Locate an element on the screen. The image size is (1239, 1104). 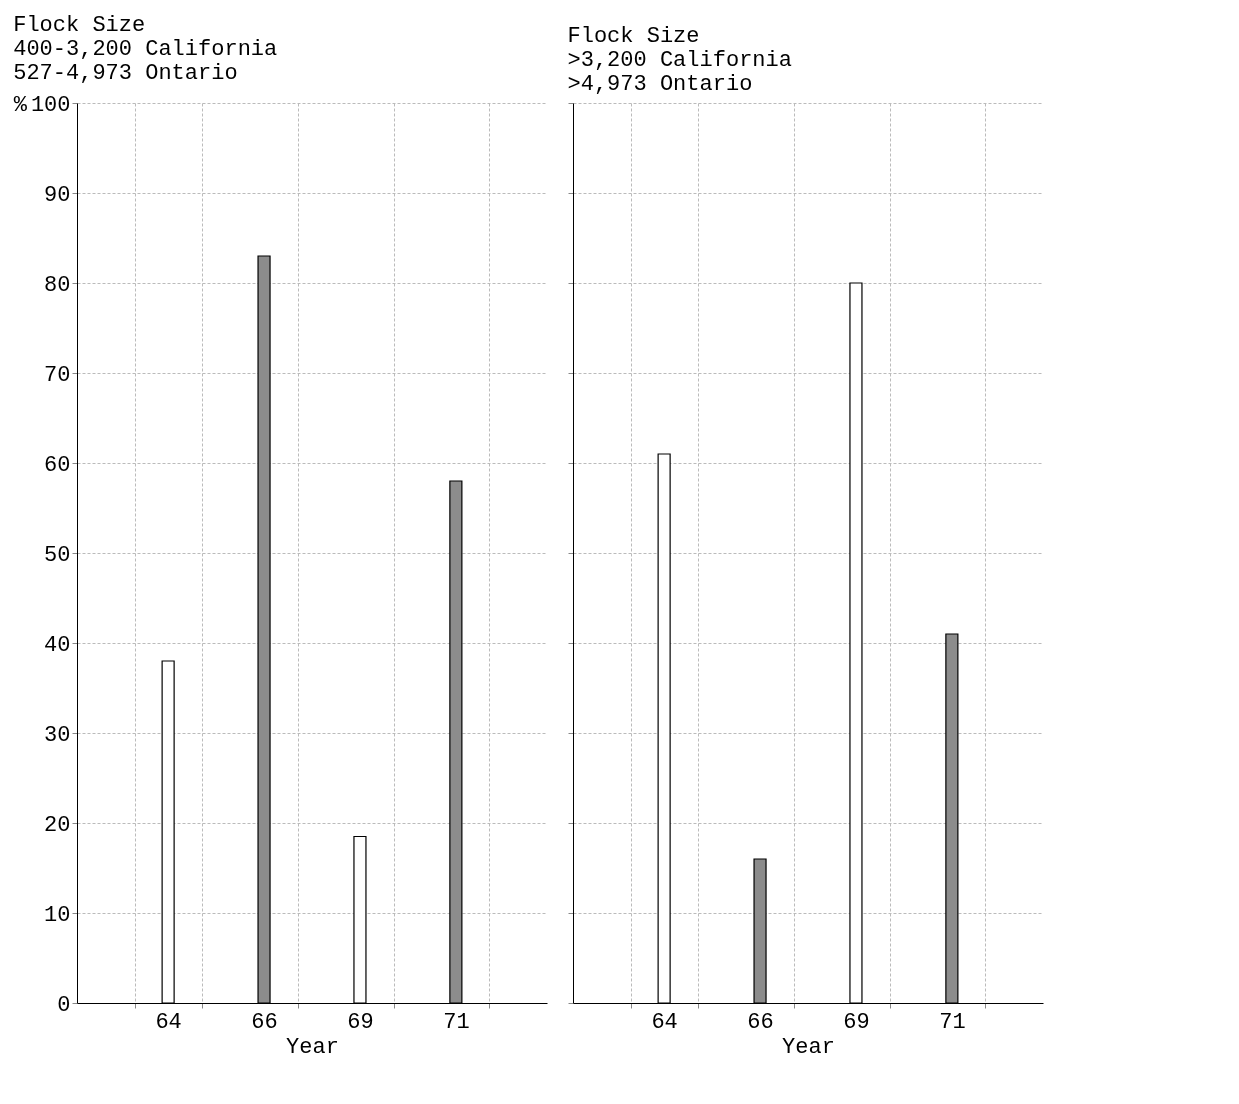
y-tick-label: 90 is located at coordinates (57, 195).